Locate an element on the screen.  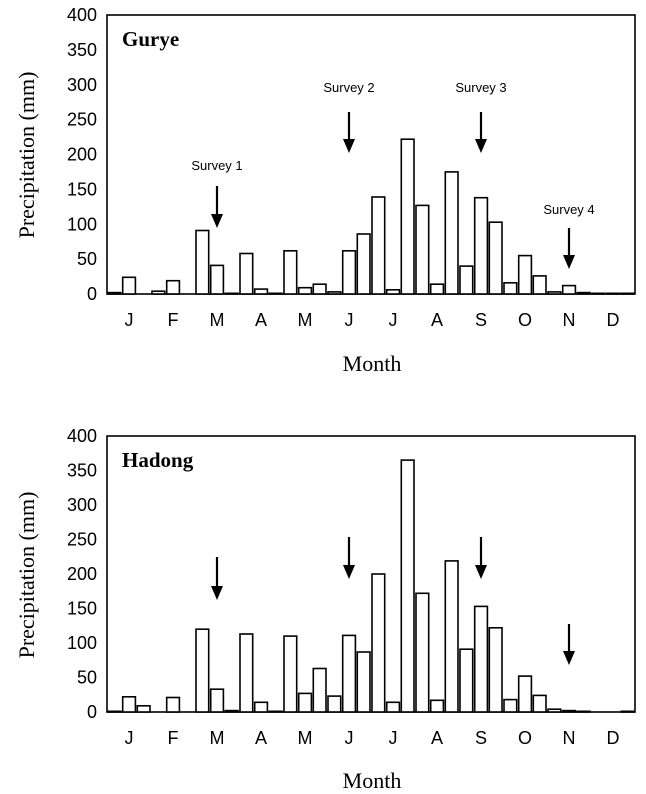
survey-label: Survey 2 is located at coordinates (348, 87).